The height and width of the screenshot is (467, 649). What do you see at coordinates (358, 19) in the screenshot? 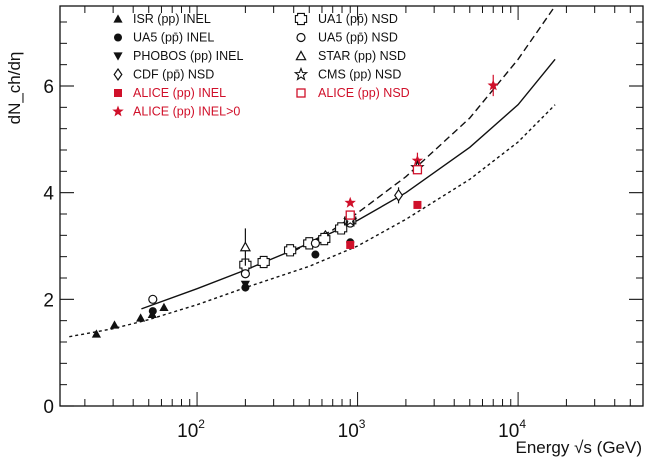
I see `legend-label: UA1 (pp̄) NSD` at bounding box center [358, 19].